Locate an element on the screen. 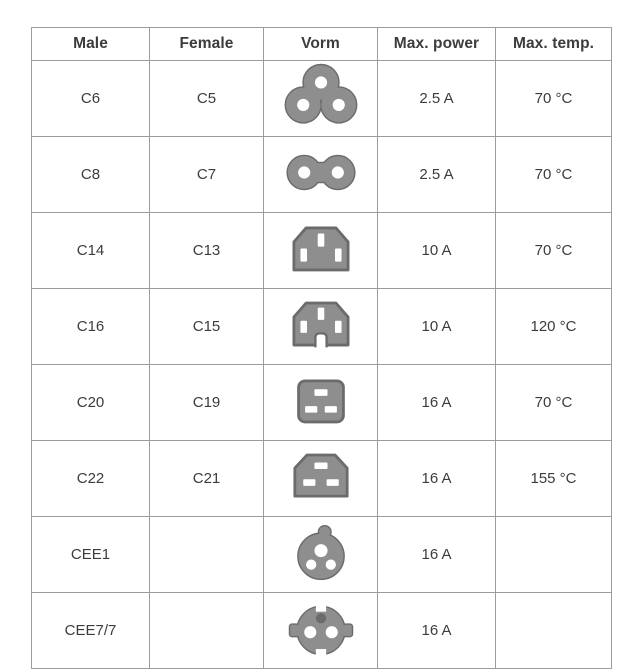 The image size is (640, 669). max-temp-cell: 120 °C is located at coordinates (553, 326).